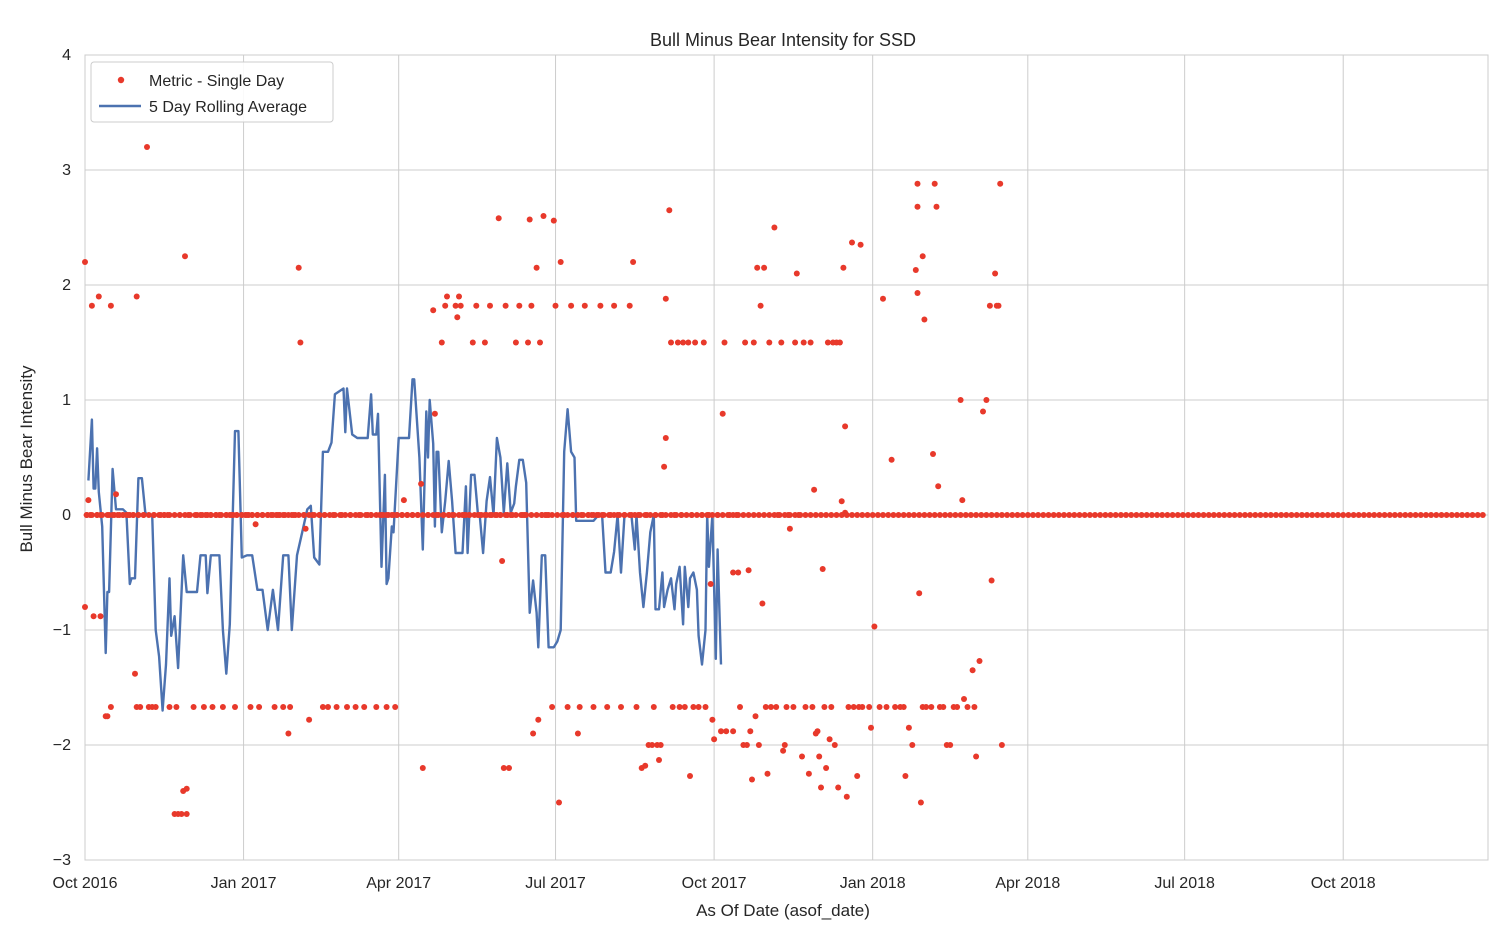 The height and width of the screenshot is (935, 1510). Describe the element at coordinates (66, 285) in the screenshot. I see `y-tick-label: 2` at that location.